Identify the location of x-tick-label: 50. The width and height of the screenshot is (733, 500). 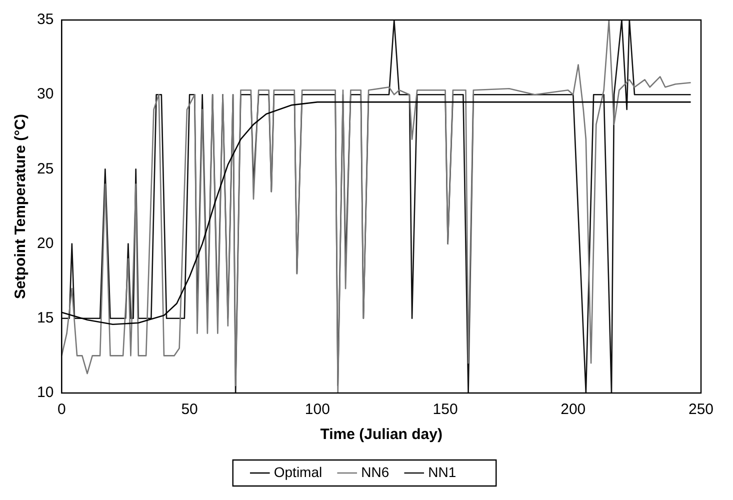
(189, 409).